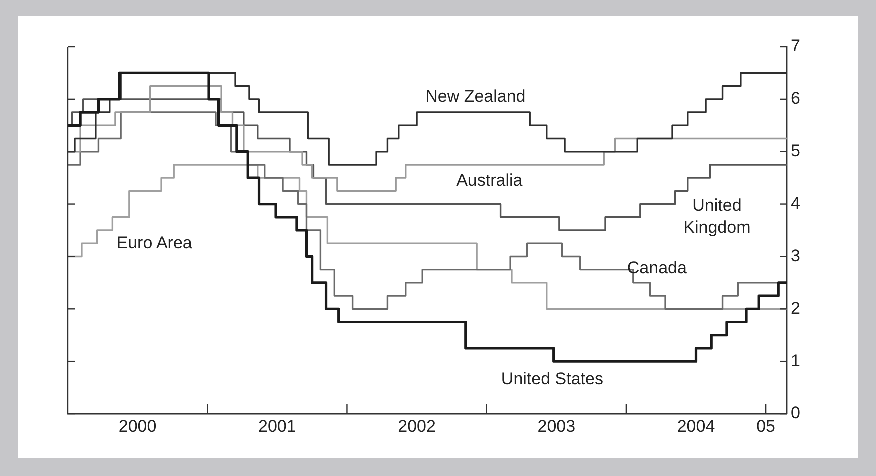 The image size is (876, 476). I want to click on series-label: Australia, so click(490, 180).